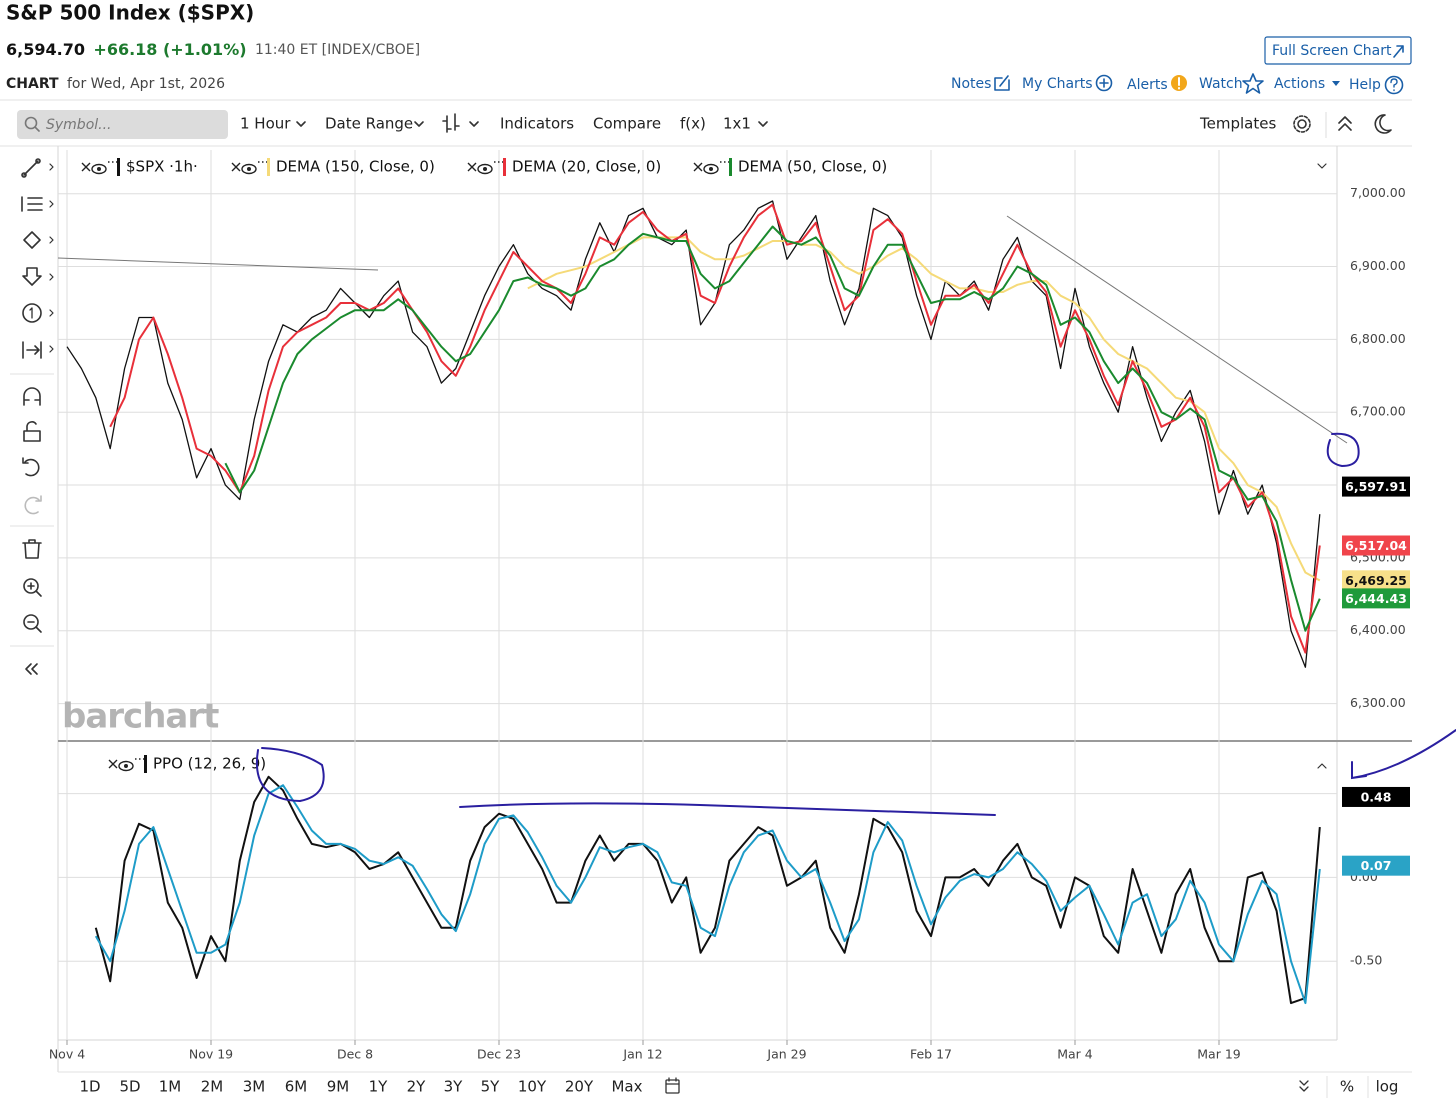  Describe the element at coordinates (1302, 124) in the screenshot. I see `settings-icon` at that location.